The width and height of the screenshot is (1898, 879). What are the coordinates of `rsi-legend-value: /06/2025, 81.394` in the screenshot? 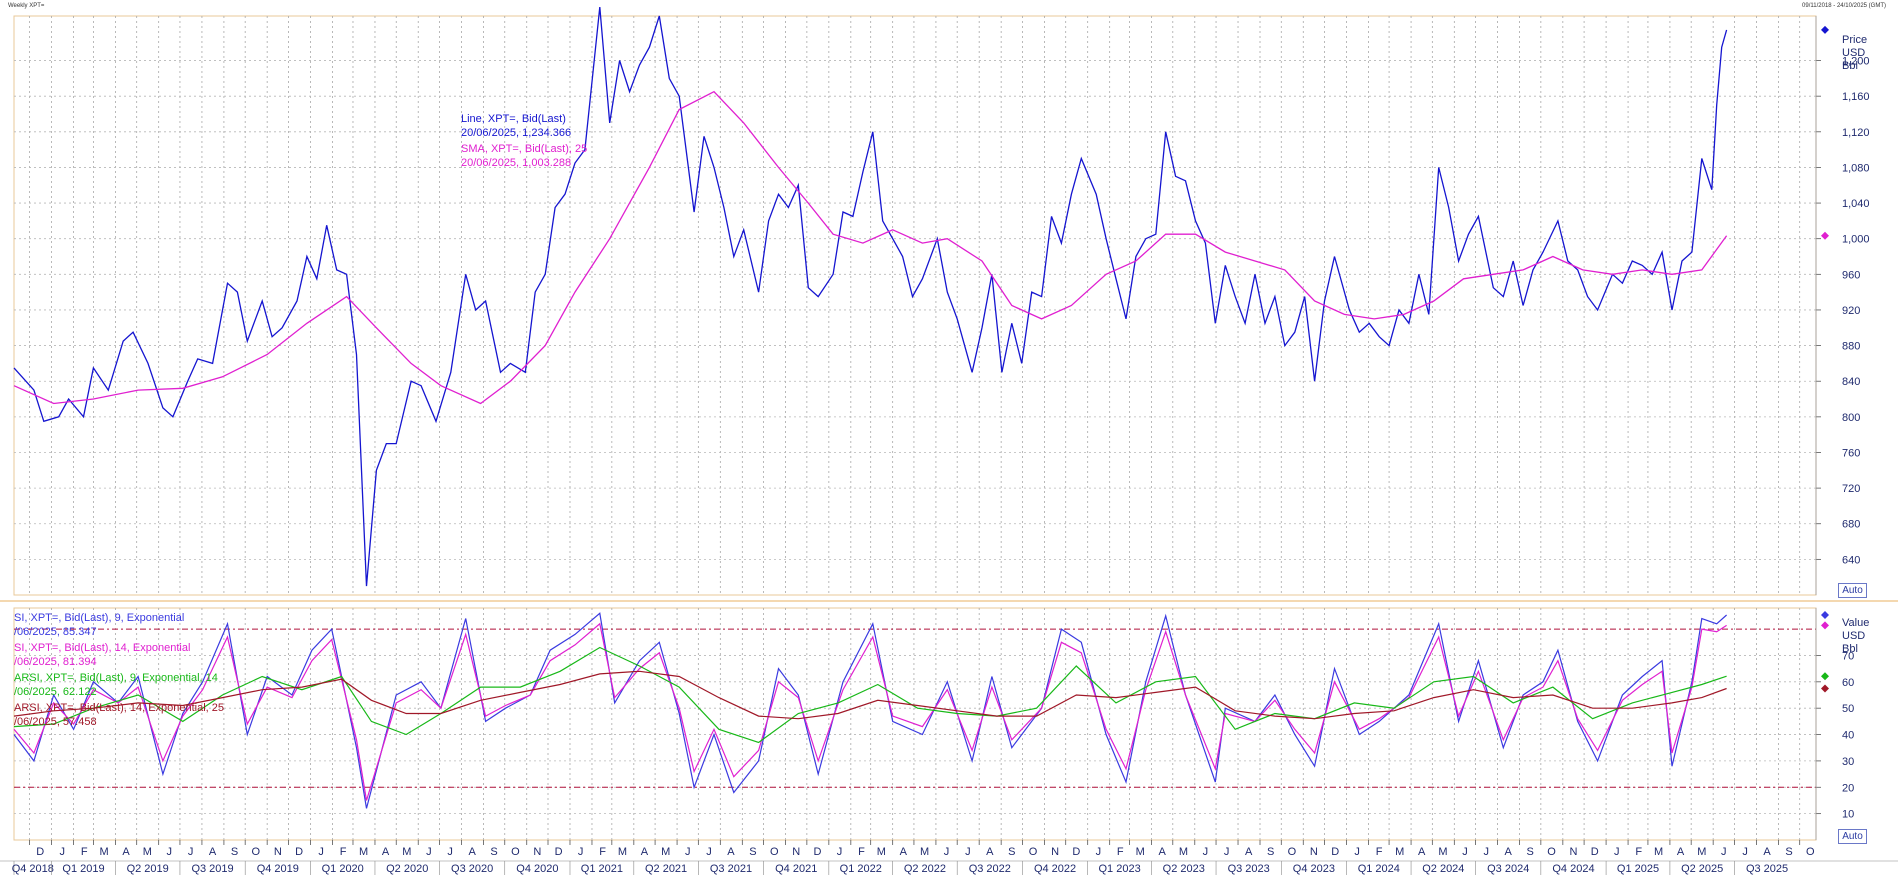 It's located at (55, 662).